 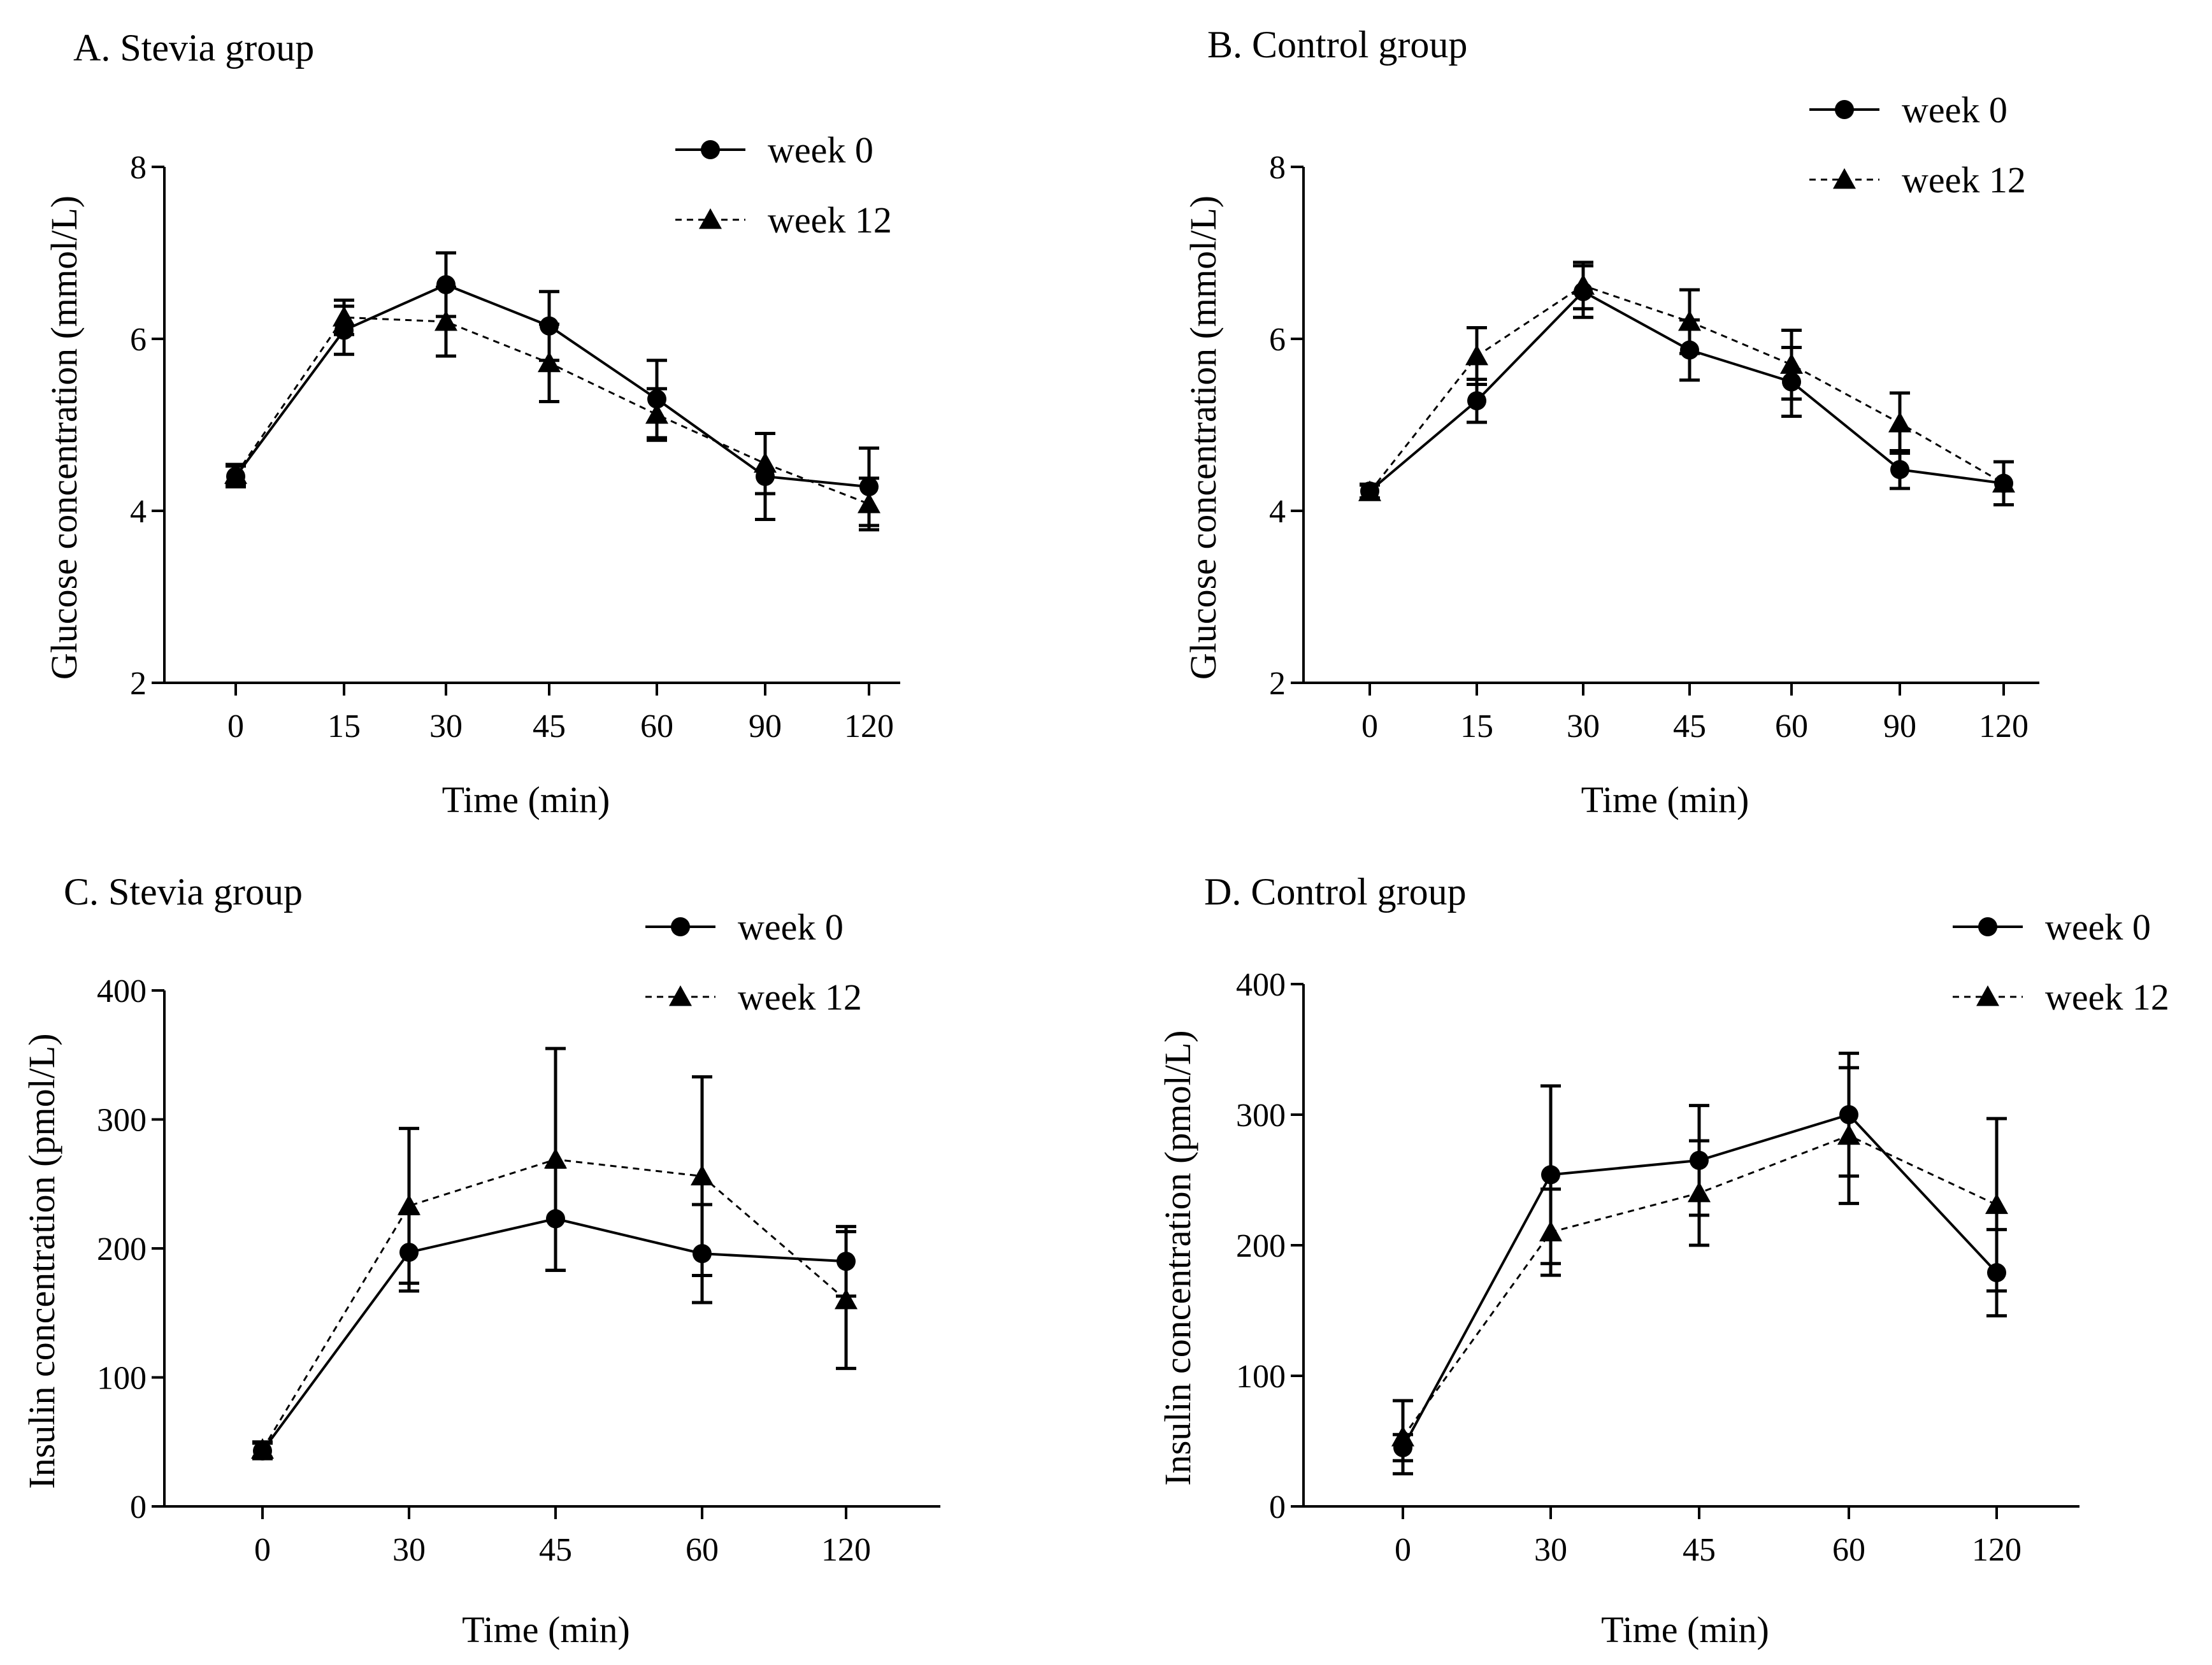 I want to click on y-tick-label: 400, so click(x=122, y=991).